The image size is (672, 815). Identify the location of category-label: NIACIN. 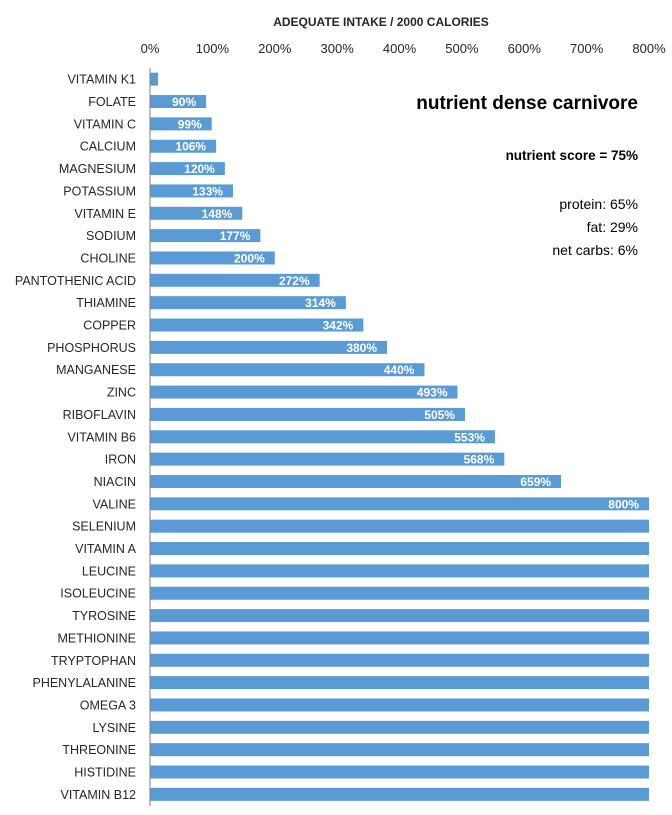
(115, 482).